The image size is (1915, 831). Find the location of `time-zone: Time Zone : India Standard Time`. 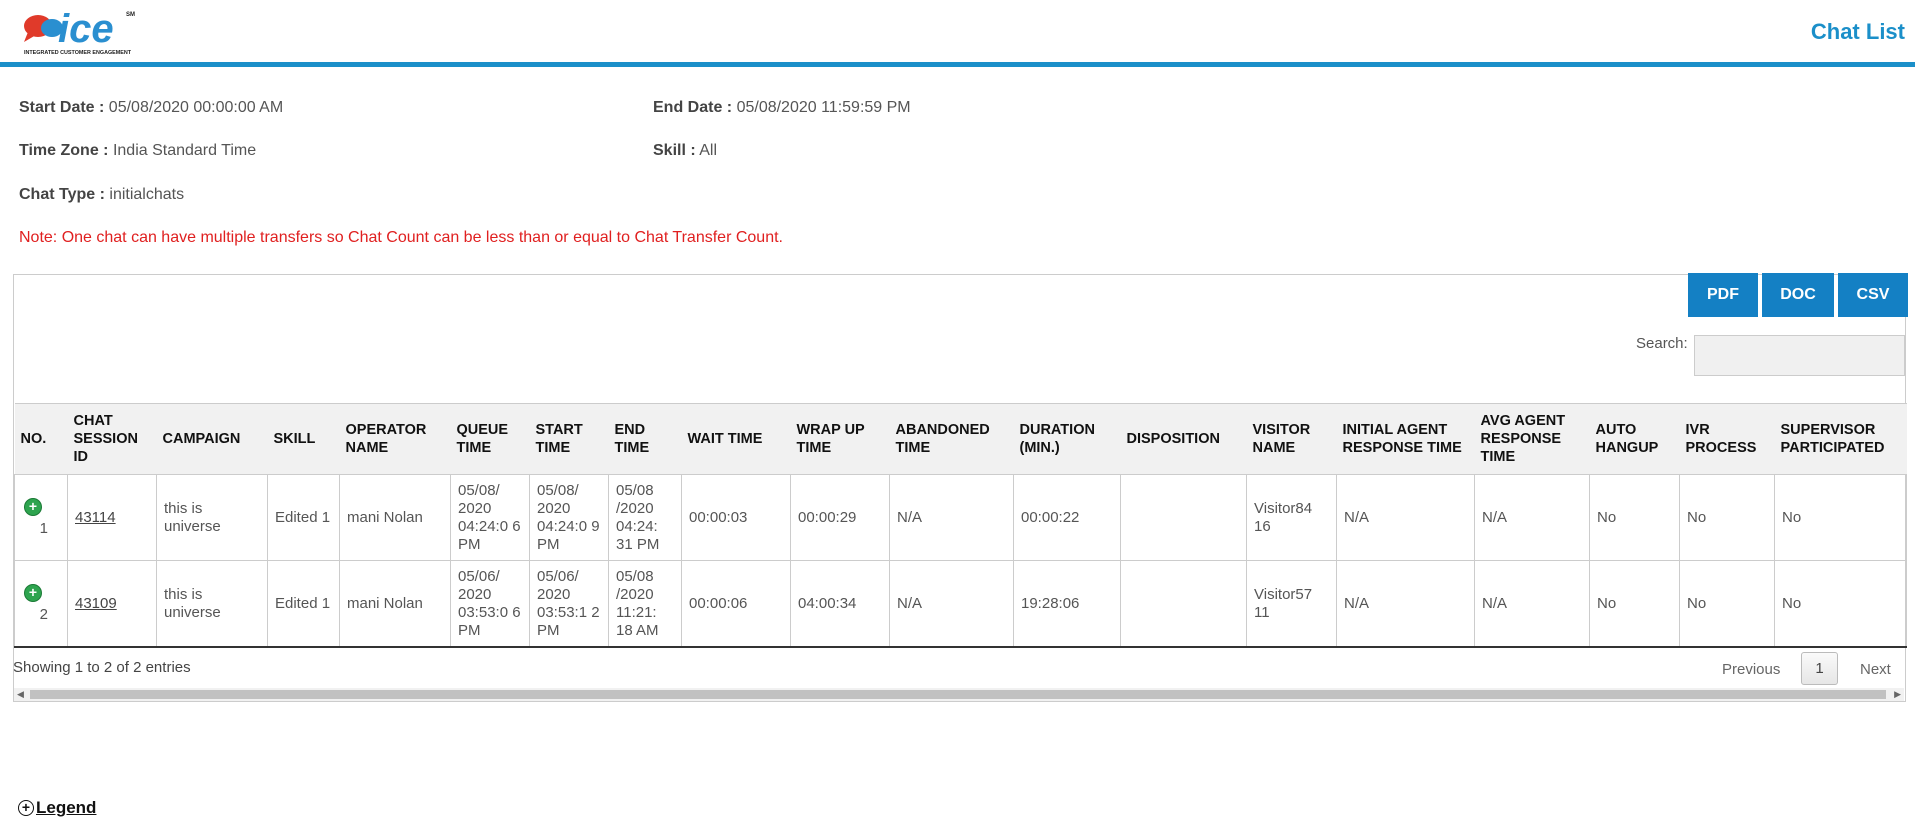

time-zone: Time Zone : India Standard Time is located at coordinates (137, 151).